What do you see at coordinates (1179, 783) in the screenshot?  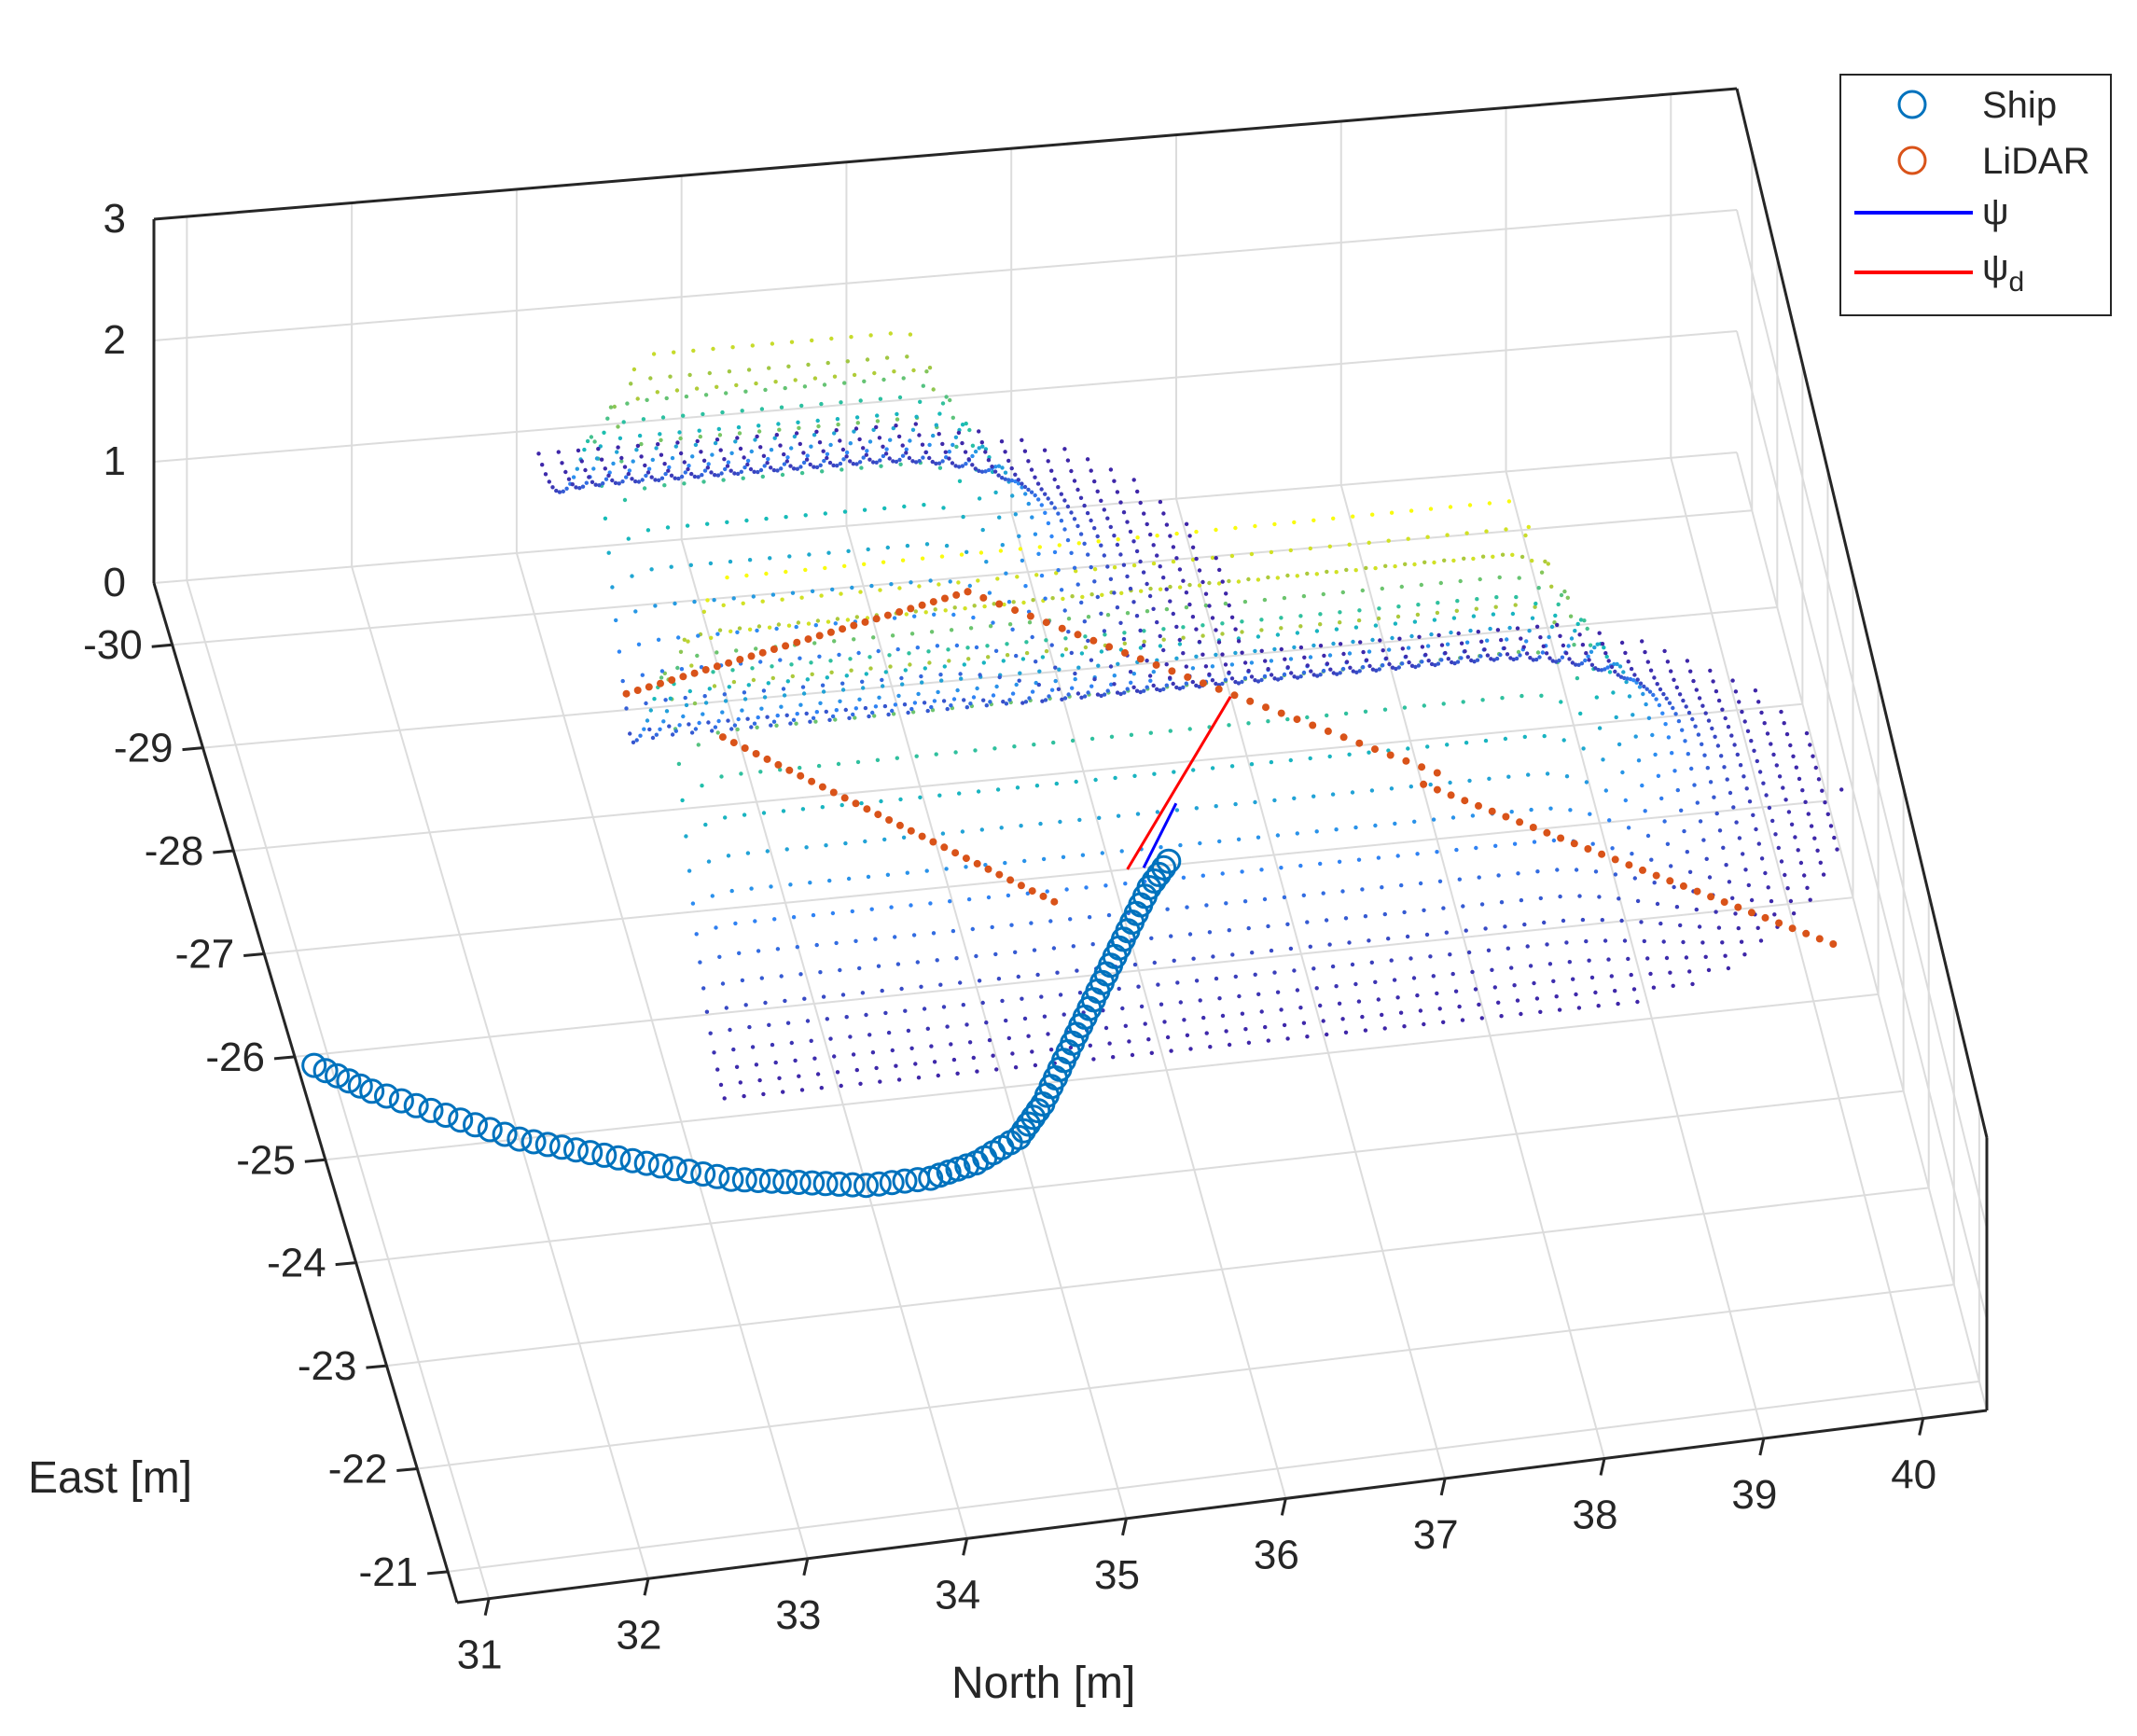 I see `psi-d-line` at bounding box center [1179, 783].